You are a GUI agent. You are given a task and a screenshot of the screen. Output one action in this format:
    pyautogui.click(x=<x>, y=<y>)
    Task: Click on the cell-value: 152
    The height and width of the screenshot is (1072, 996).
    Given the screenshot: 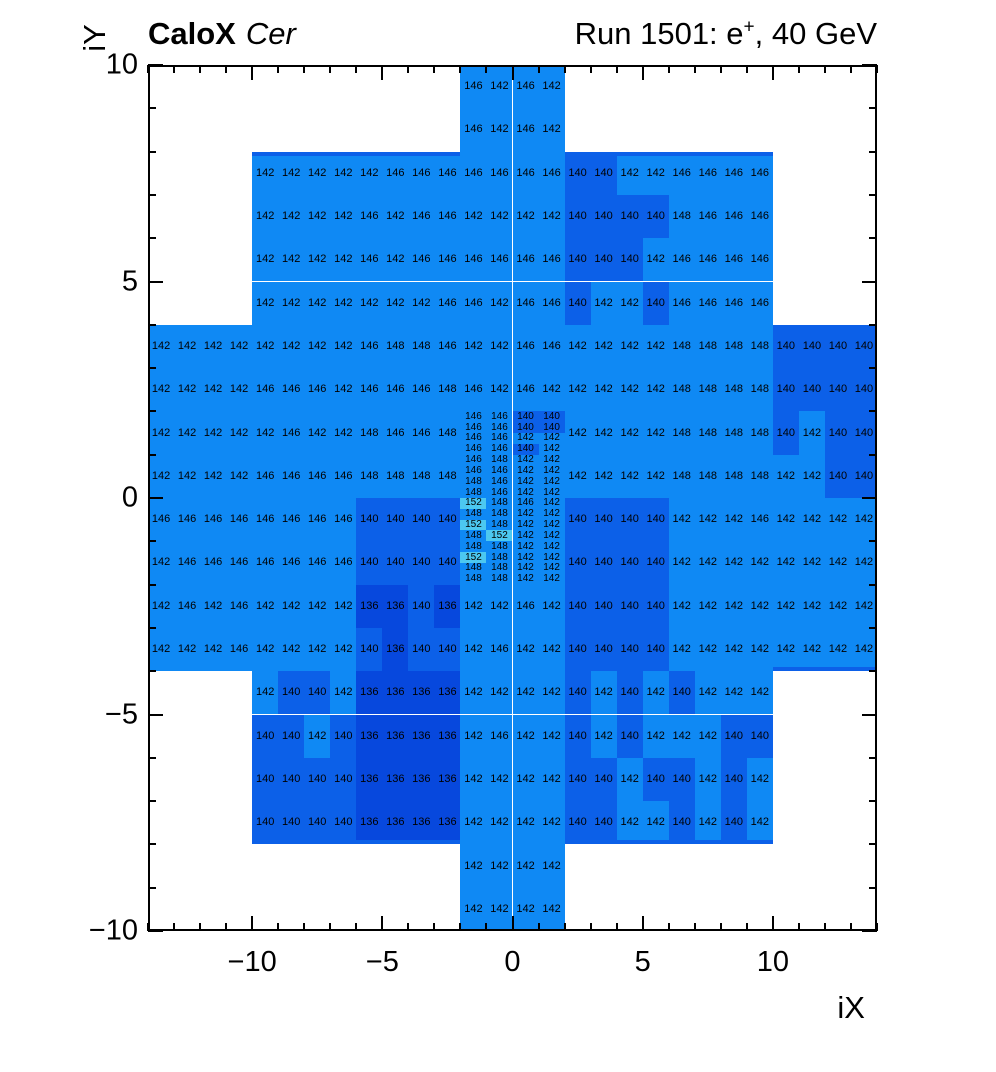 What is the action you would take?
    pyautogui.click(x=499, y=535)
    